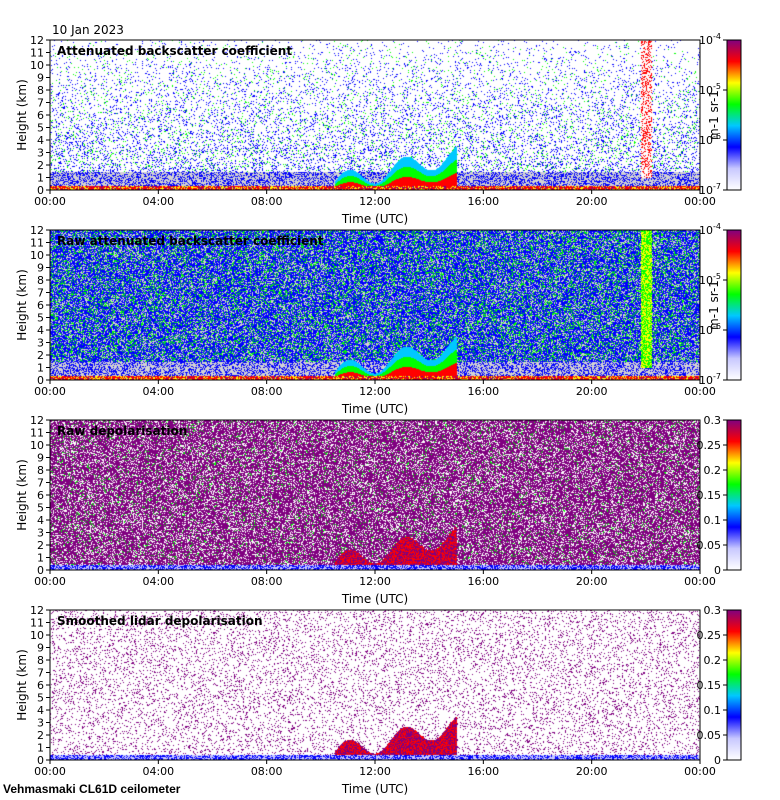  I want to click on panel-title: Attenuated backscatter coefficient, so click(174, 51).